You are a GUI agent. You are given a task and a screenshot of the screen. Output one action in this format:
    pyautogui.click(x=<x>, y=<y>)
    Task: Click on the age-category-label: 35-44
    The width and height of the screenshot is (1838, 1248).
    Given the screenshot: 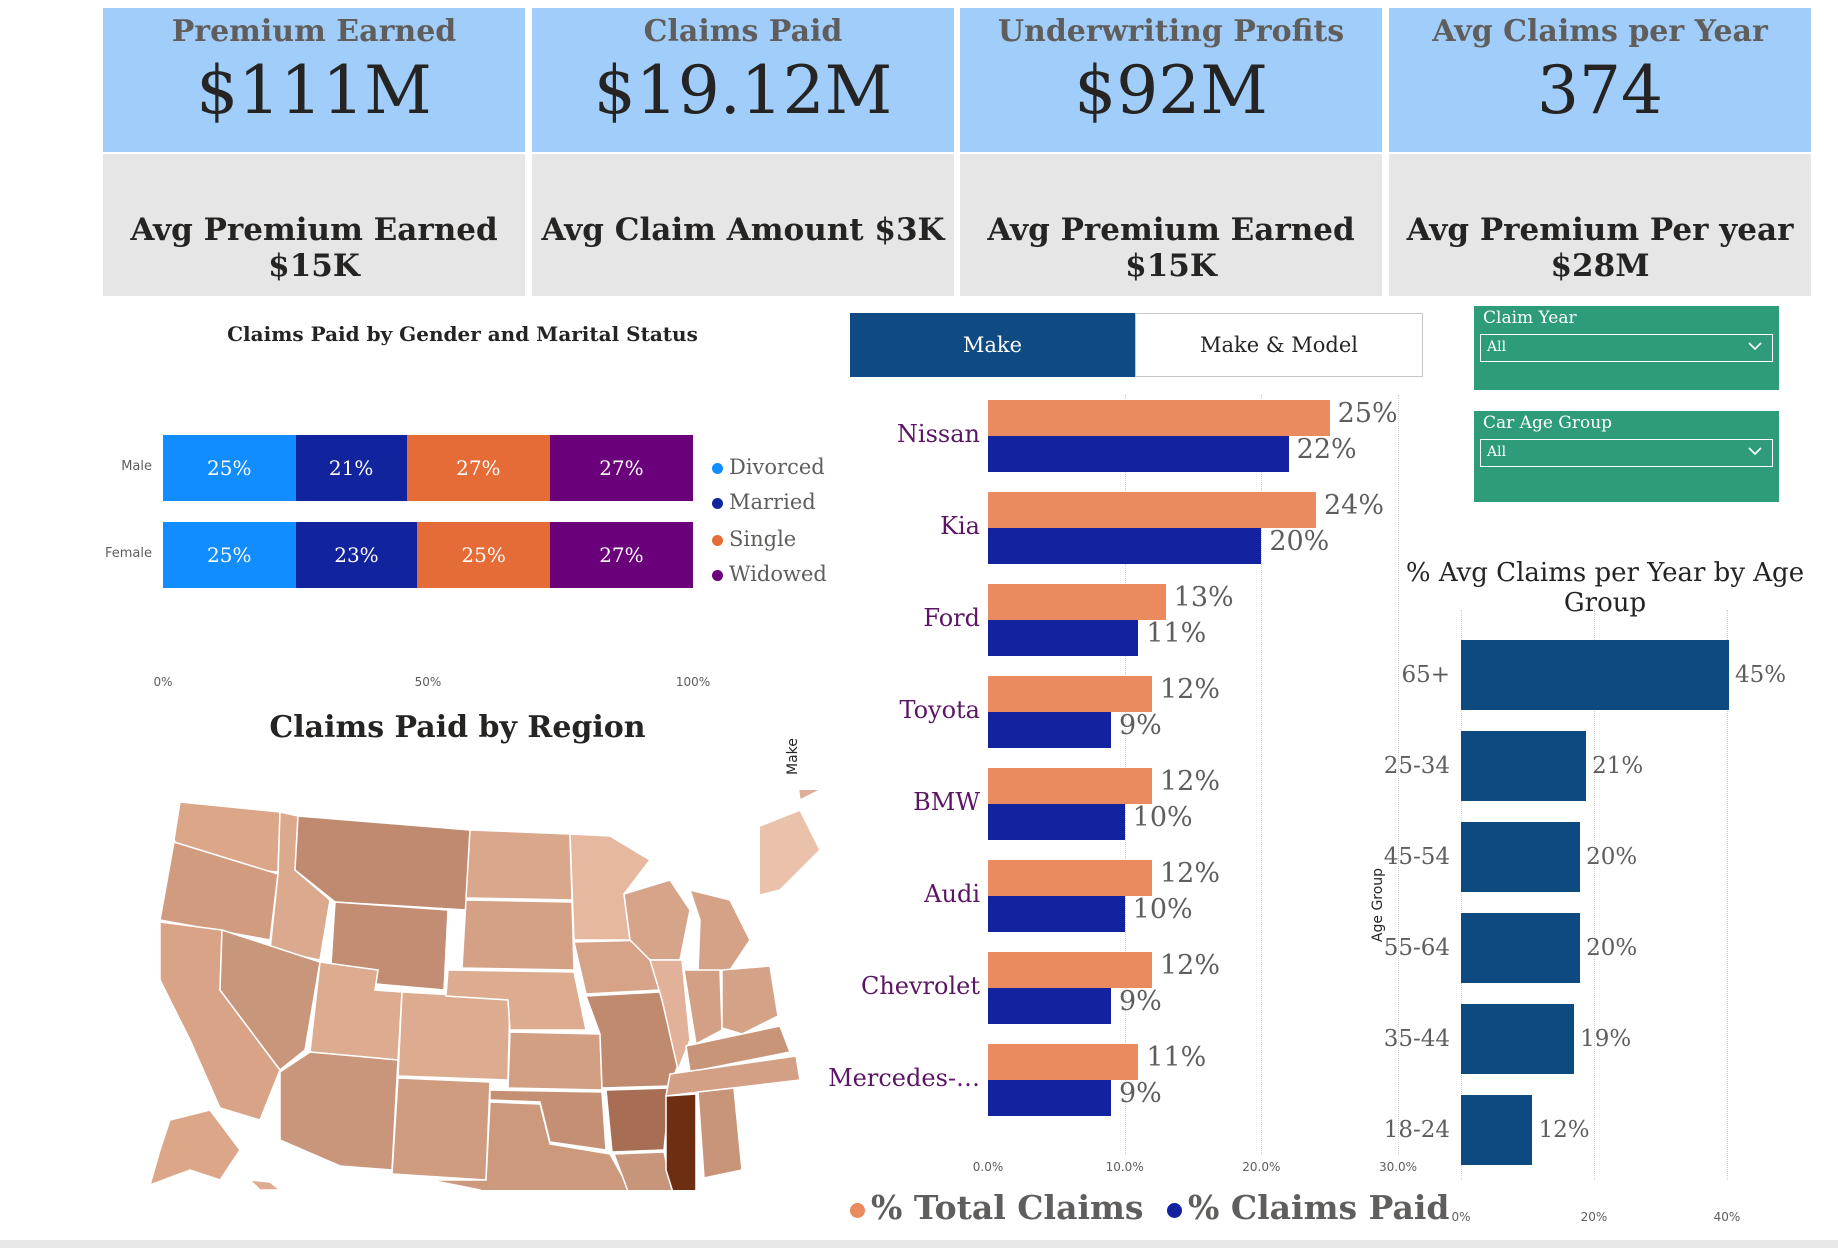 What is the action you would take?
    pyautogui.click(x=1416, y=1039)
    